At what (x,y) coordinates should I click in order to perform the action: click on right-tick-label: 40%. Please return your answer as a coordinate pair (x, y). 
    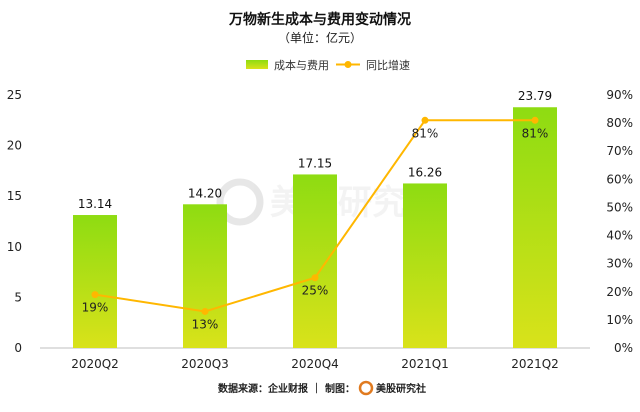
    Looking at the image, I should click on (619, 236).